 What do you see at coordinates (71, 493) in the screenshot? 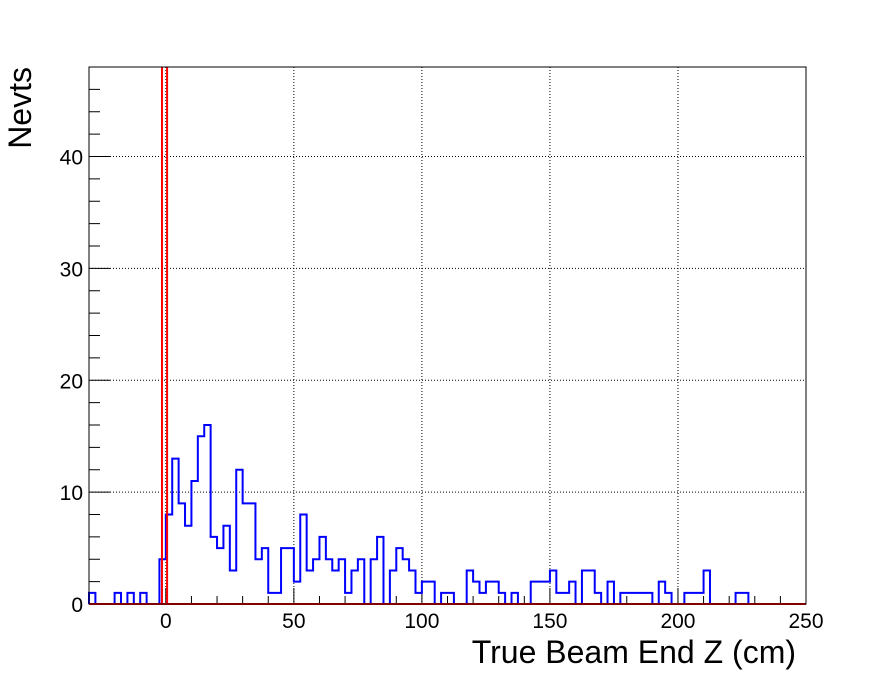
I see `y-tick-label: 10` at bounding box center [71, 493].